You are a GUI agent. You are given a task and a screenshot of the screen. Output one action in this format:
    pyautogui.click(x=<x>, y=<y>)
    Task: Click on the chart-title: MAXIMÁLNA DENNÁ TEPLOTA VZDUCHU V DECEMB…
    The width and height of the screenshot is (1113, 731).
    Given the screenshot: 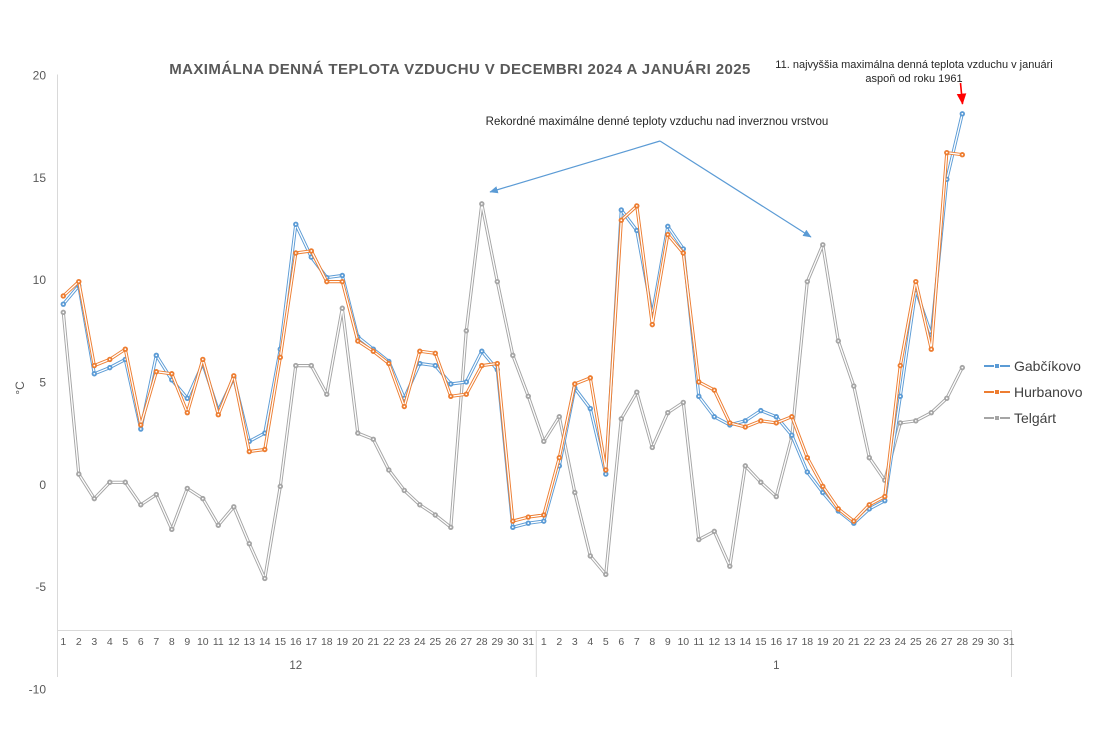 What is the action you would take?
    pyautogui.click(x=460, y=69)
    